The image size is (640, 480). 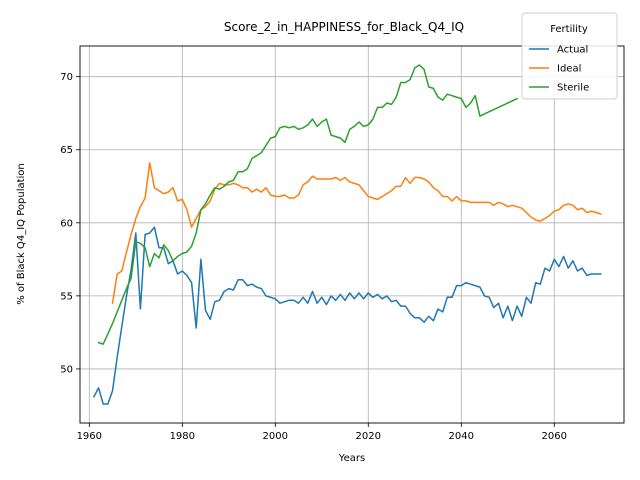 I want to click on legend-label-sterile: Sterile, so click(x=573, y=88).